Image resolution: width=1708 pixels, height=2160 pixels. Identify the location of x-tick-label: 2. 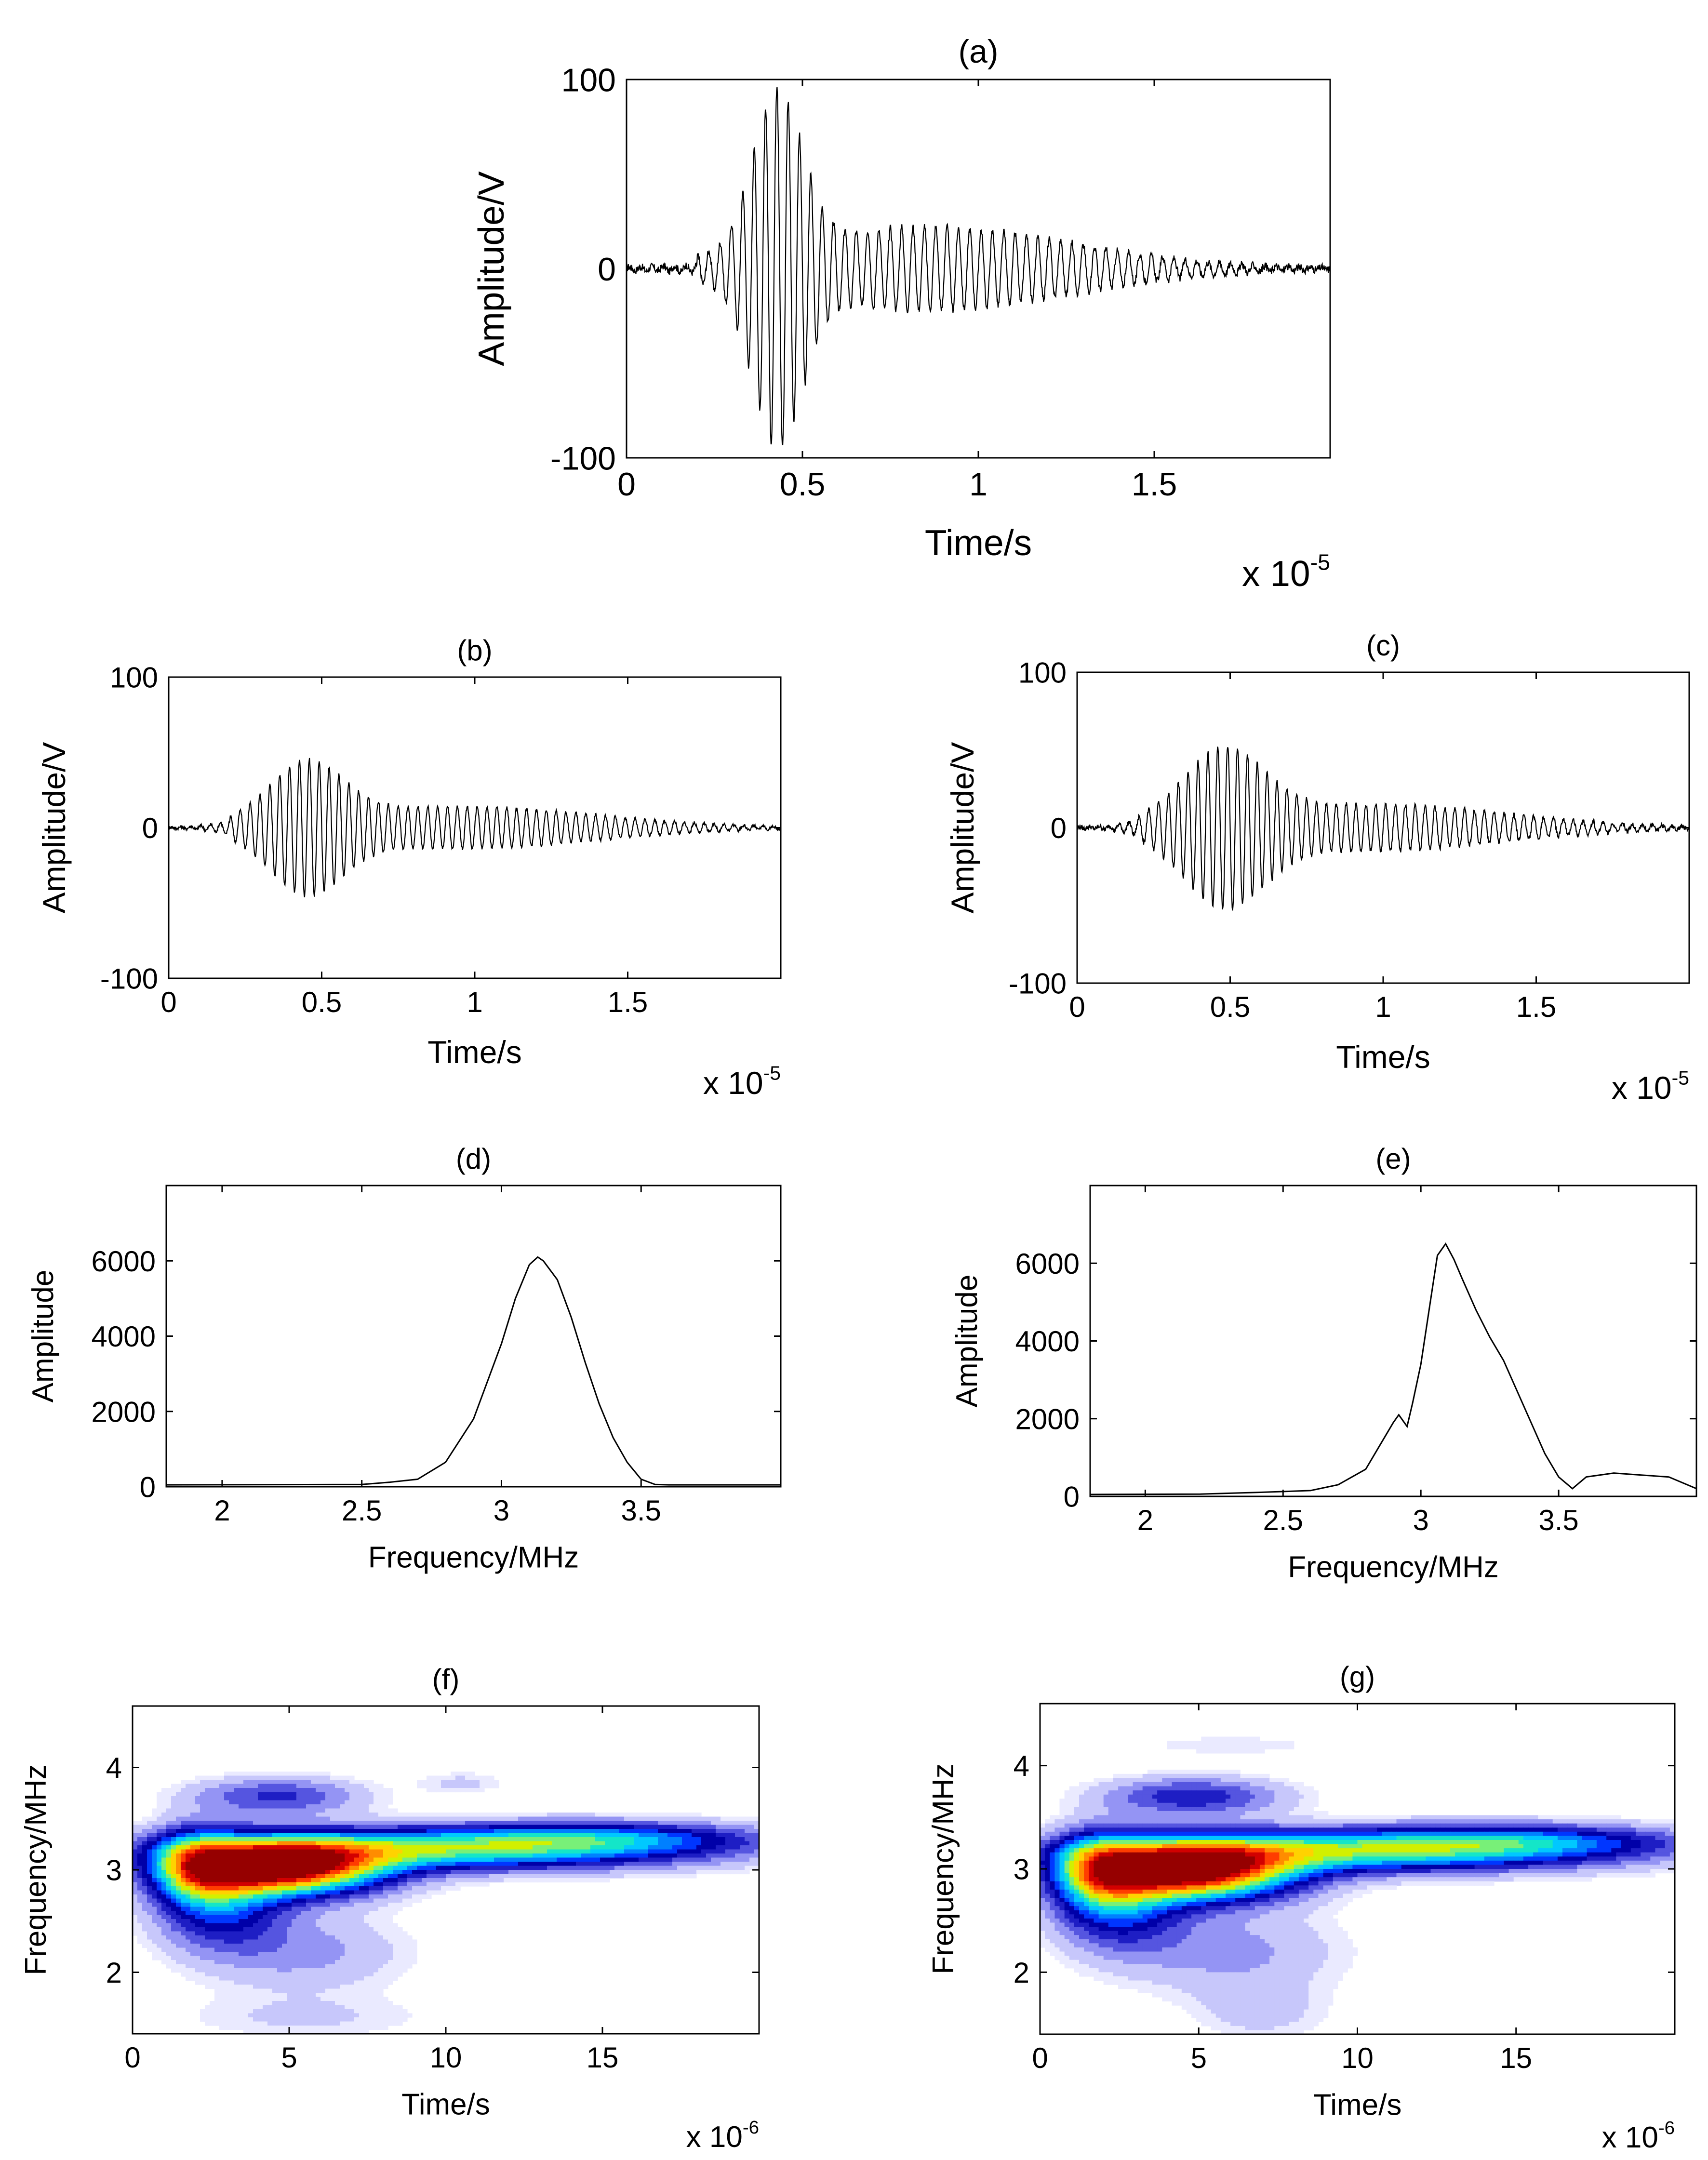
(222, 1511).